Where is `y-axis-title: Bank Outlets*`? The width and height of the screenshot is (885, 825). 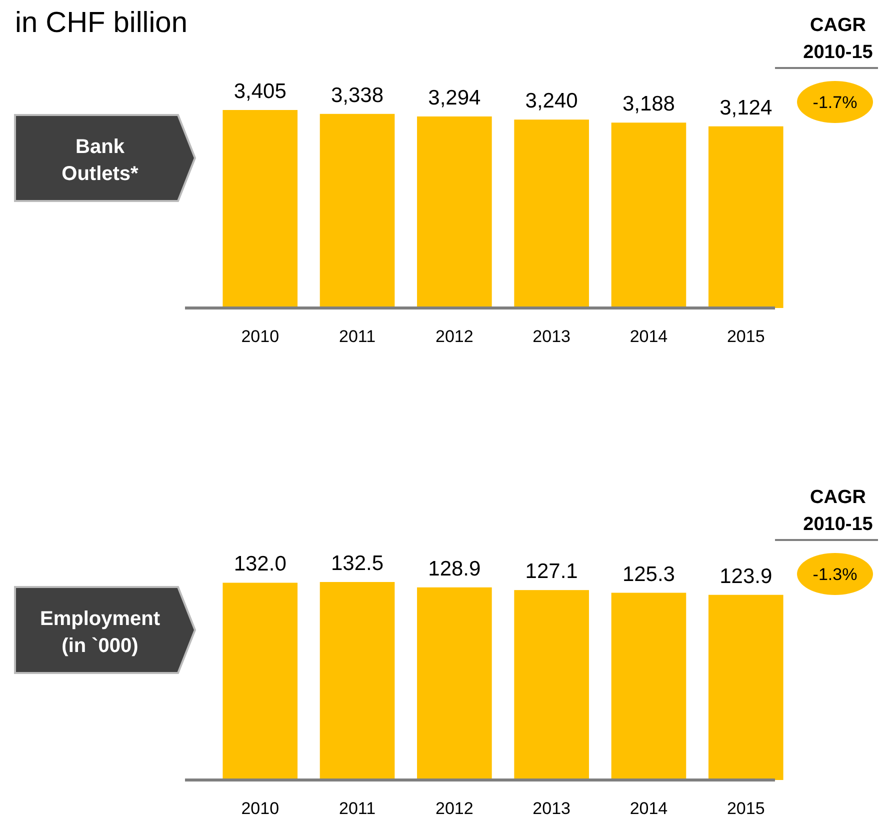
y-axis-title: Bank Outlets* is located at coordinates (100, 160).